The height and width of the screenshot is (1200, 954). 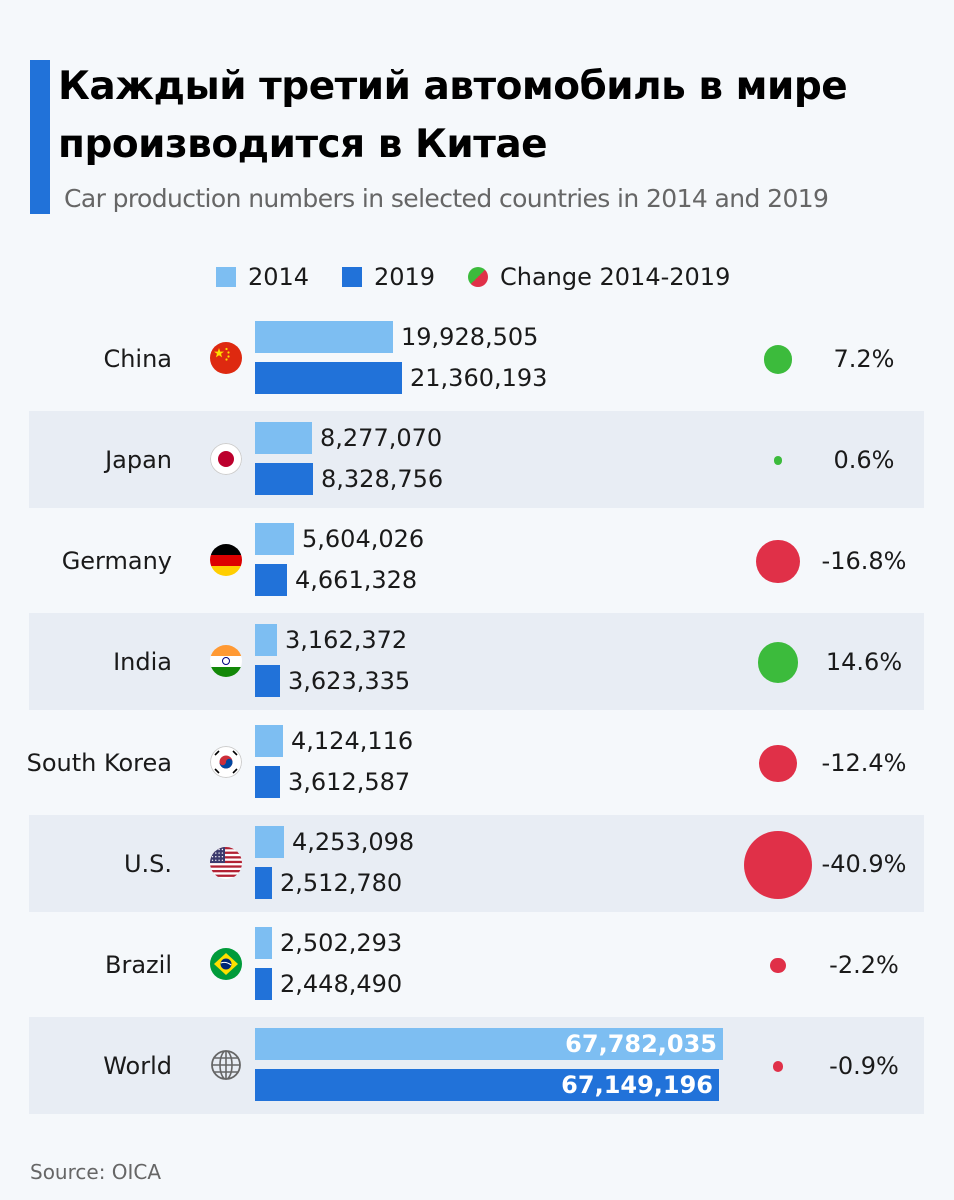 What do you see at coordinates (864, 661) in the screenshot?
I see `change-label: 14.6%` at bounding box center [864, 661].